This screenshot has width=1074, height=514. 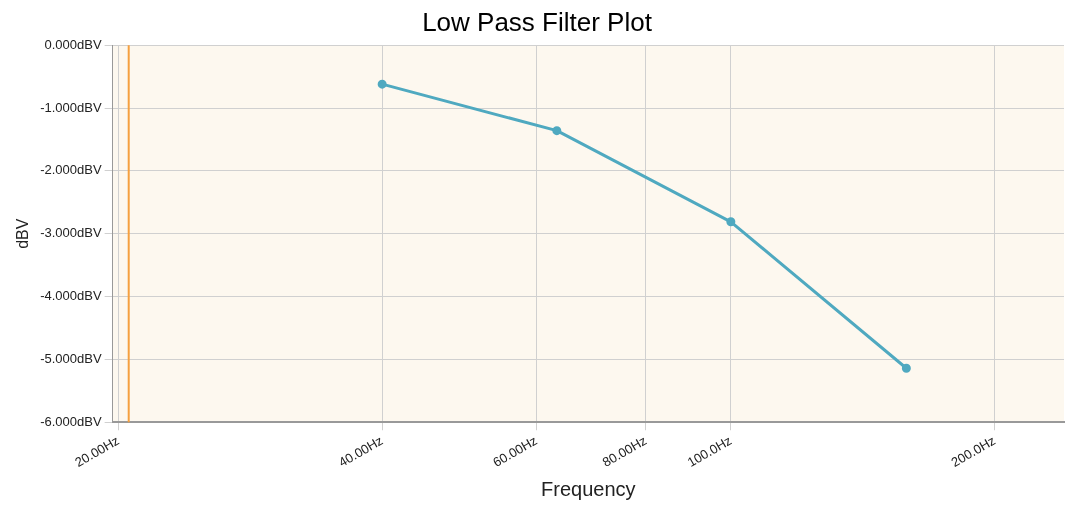 I want to click on y-tick-label: -5.000dBV, so click(x=71, y=359).